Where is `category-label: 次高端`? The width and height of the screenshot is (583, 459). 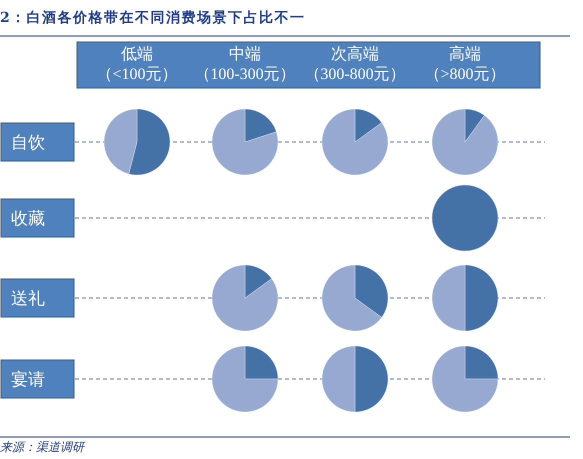 category-label: 次高端 is located at coordinates (355, 54).